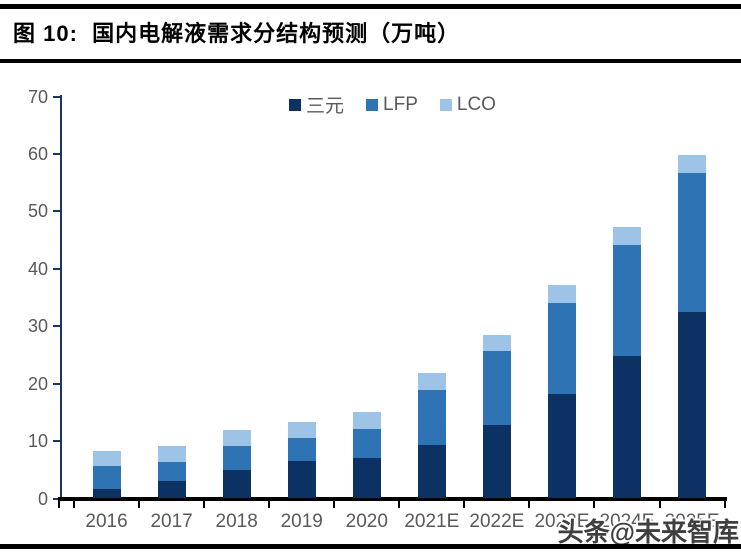 This screenshot has width=741, height=553. What do you see at coordinates (692, 164) in the screenshot?
I see `bar-segment-2025E-LCO` at bounding box center [692, 164].